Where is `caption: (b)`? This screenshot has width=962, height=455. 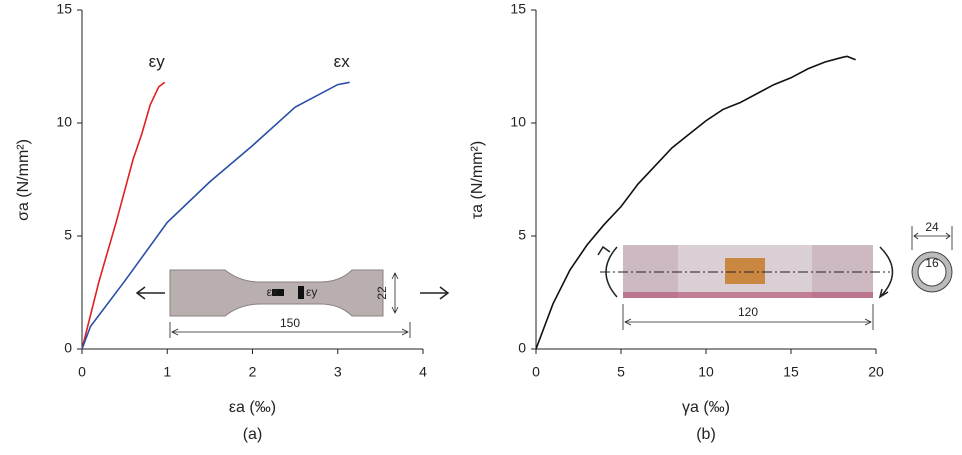 caption: (b) is located at coordinates (706, 434).